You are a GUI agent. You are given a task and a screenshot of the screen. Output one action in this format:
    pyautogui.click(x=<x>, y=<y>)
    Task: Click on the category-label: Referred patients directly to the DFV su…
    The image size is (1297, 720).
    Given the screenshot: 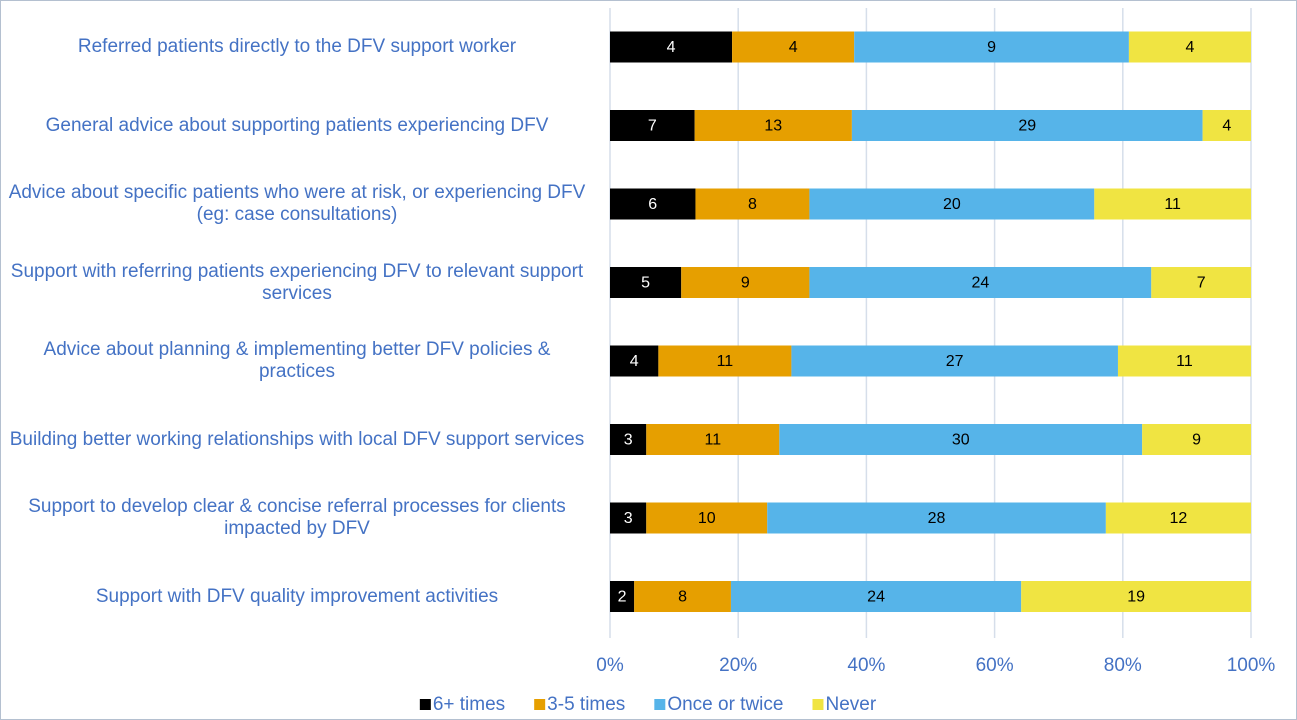 What is the action you would take?
    pyautogui.click(x=297, y=46)
    